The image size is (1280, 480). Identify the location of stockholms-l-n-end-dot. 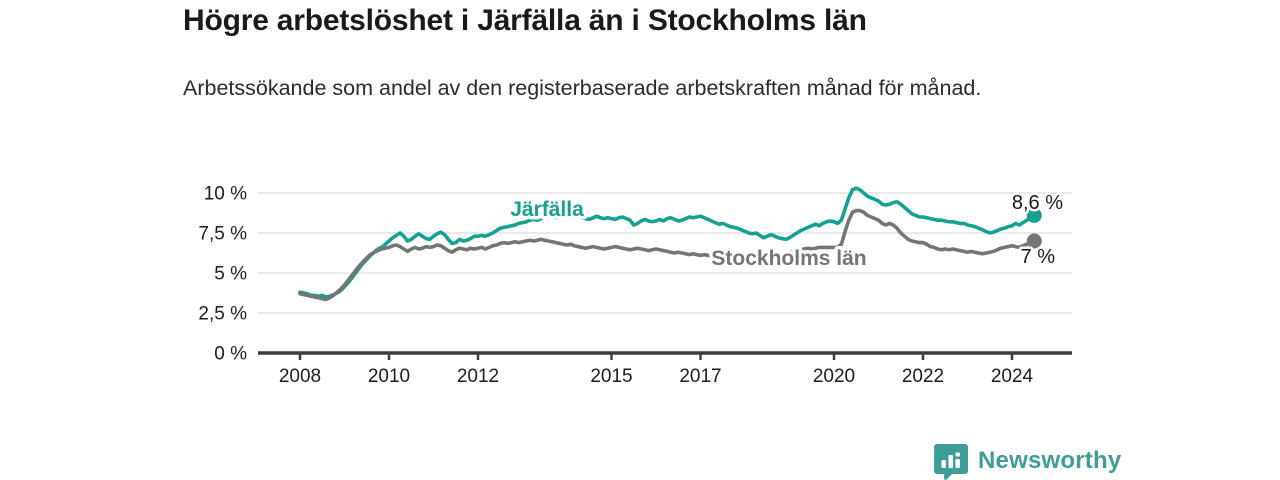
(1034, 241).